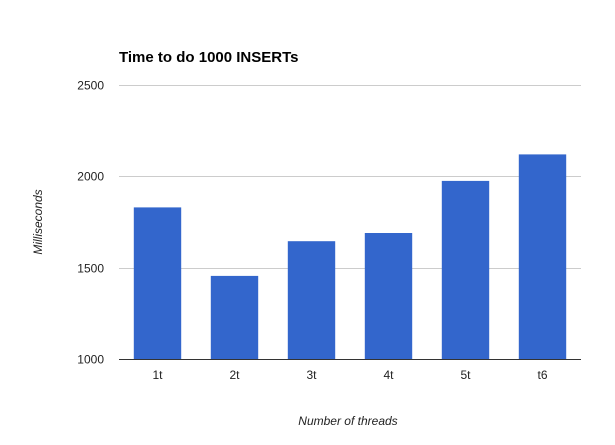 Image resolution: width=615 pixels, height=445 pixels. I want to click on x-tick-label: 3t, so click(311, 375).